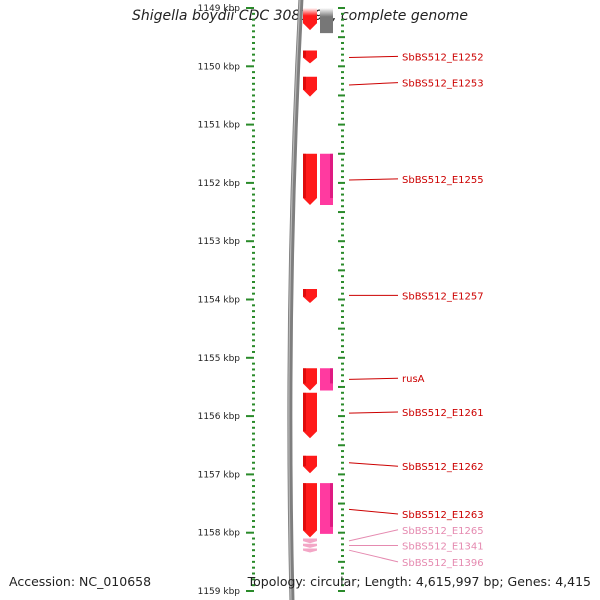 The height and width of the screenshot is (600, 600). I want to click on feature-13-shade, so click(331, 505).